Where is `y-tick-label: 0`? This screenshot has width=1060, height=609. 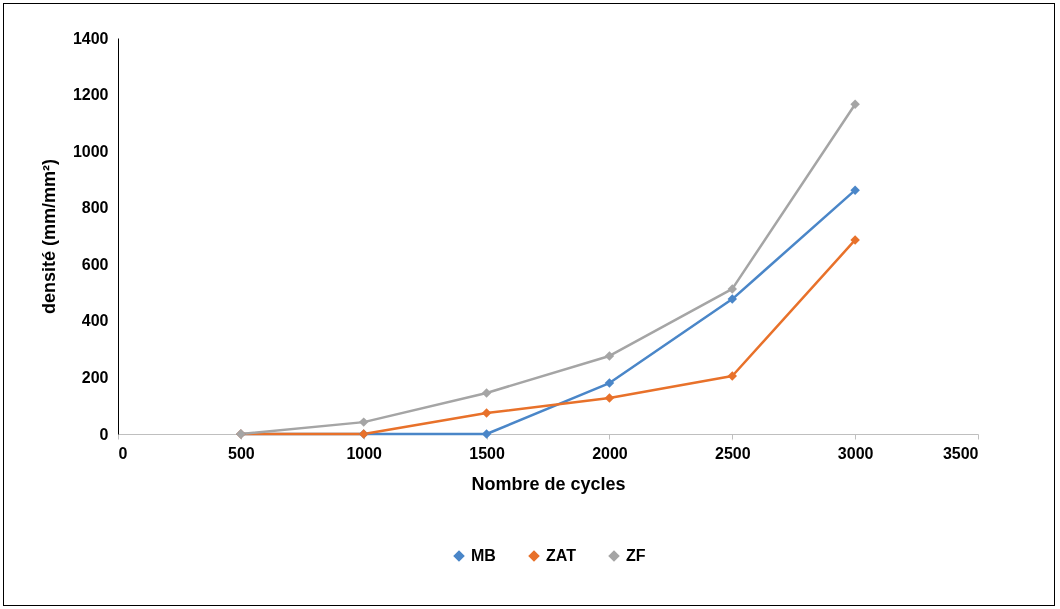
y-tick-label: 0 is located at coordinates (104, 434).